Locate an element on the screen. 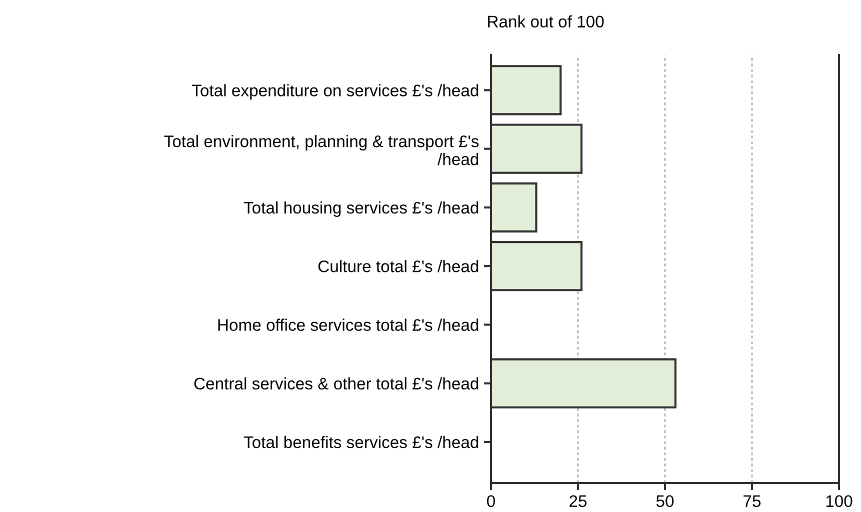  y-tick-label: Total environment, planning & transport £'s /head is located at coordinates (321, 150).